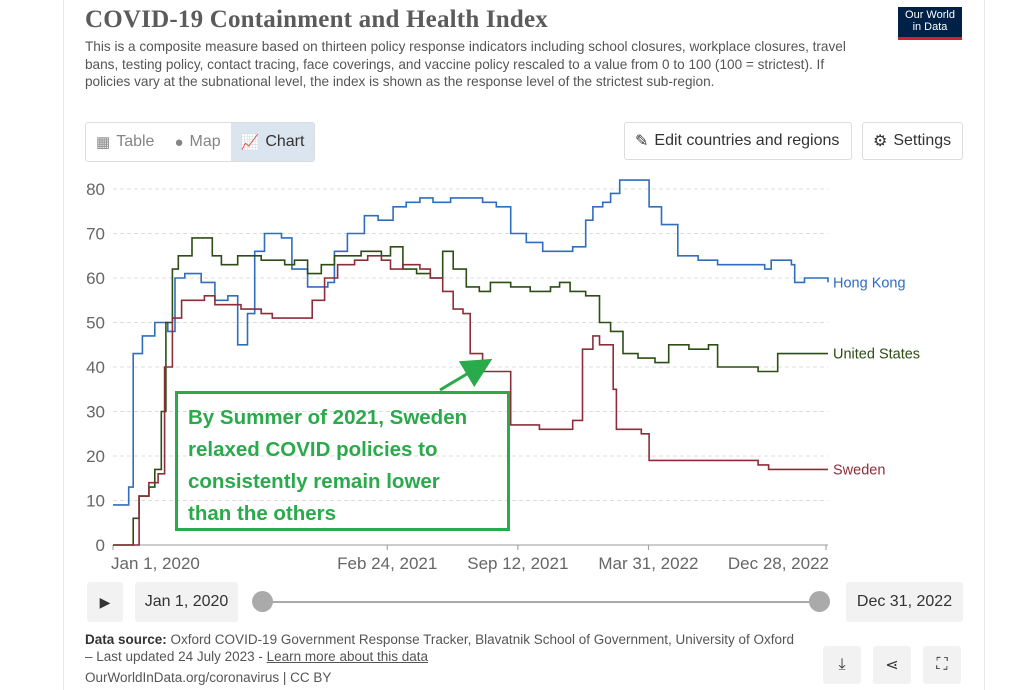  Describe the element at coordinates (126, 639) in the screenshot. I see `source-label: Data source:` at that location.